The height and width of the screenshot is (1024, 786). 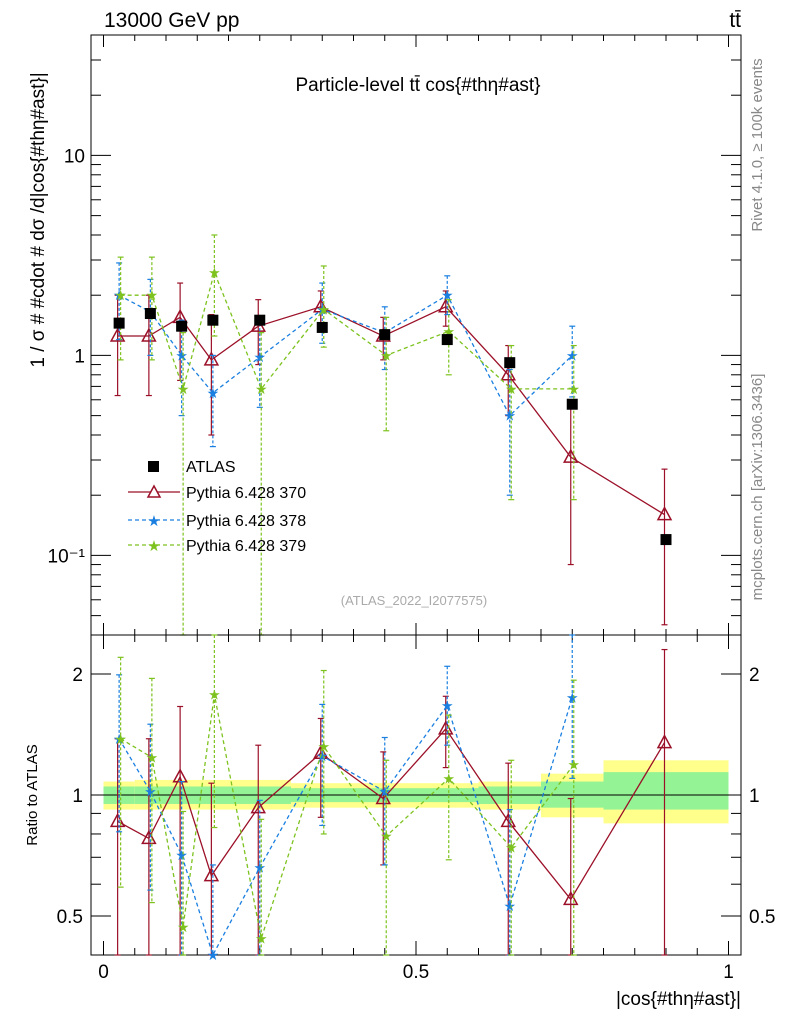 What do you see at coordinates (74, 156) in the screenshot?
I see `main-y-tick-label: 10` at bounding box center [74, 156].